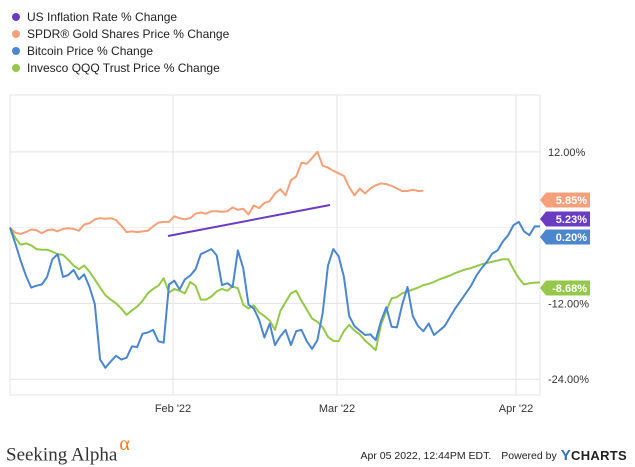 The height and width of the screenshot is (467, 635). I want to click on y-tick-label: -24.00%, so click(568, 380).